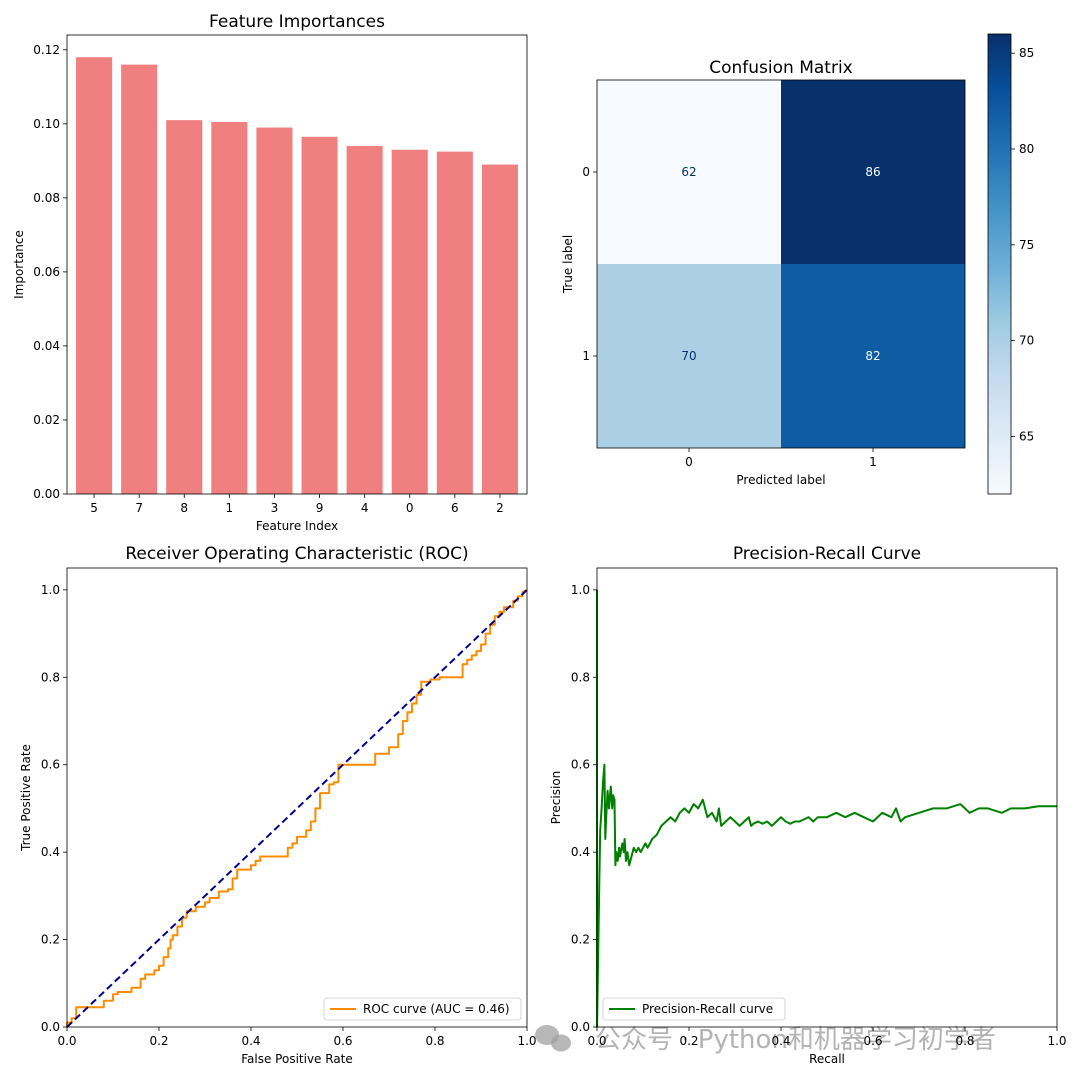 Image resolution: width=1080 pixels, height=1080 pixels. What do you see at coordinates (455, 508) in the screenshot?
I see `x-tick-label: 6` at bounding box center [455, 508].